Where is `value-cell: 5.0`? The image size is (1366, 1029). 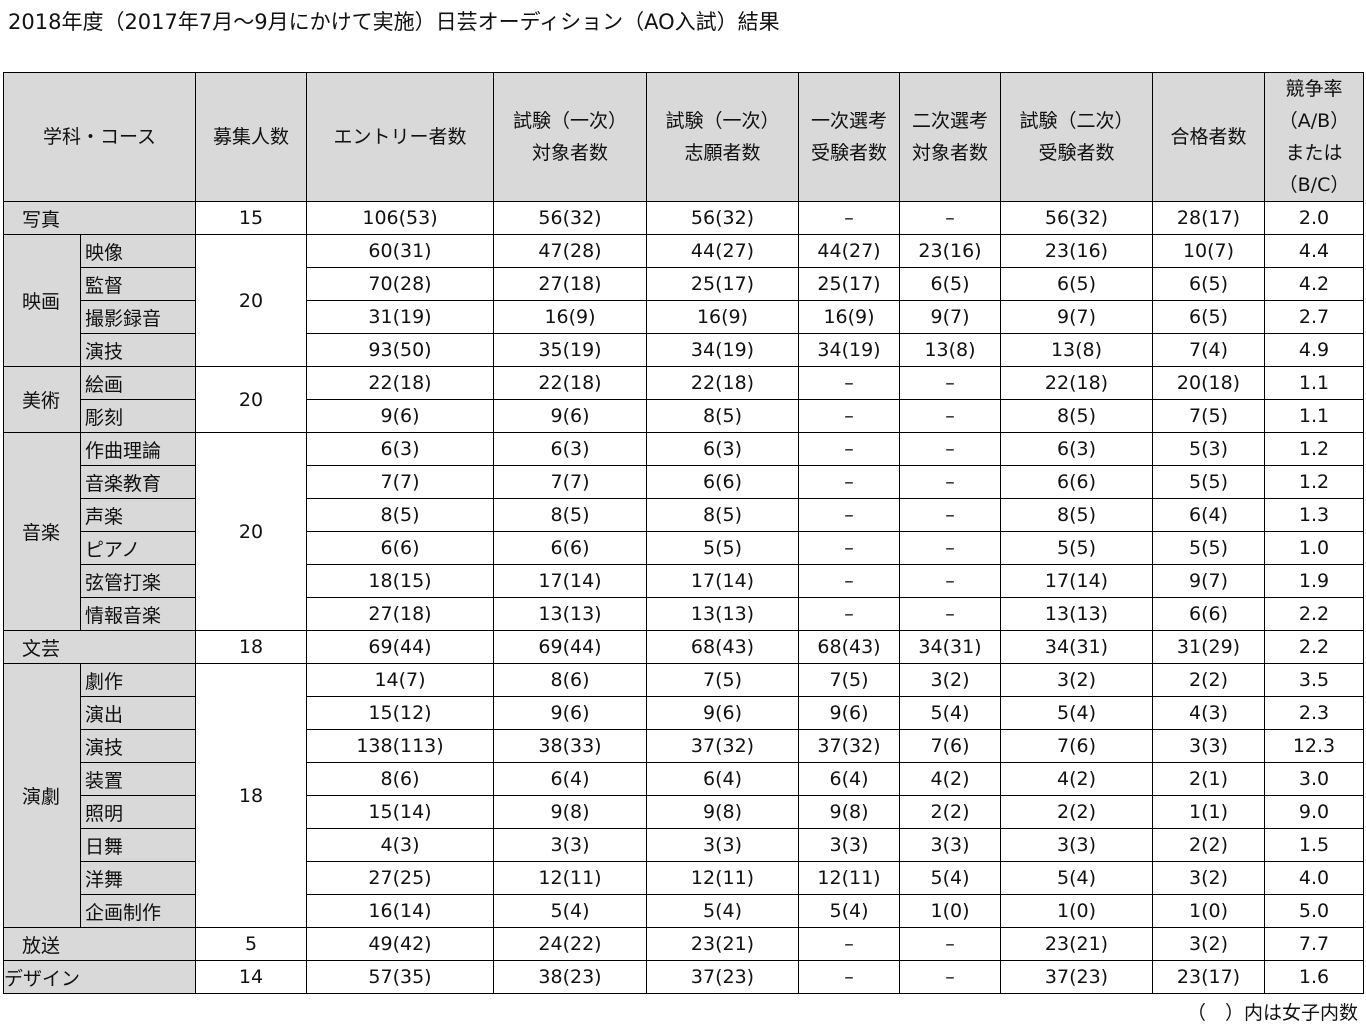
value-cell: 5.0 is located at coordinates (1314, 911).